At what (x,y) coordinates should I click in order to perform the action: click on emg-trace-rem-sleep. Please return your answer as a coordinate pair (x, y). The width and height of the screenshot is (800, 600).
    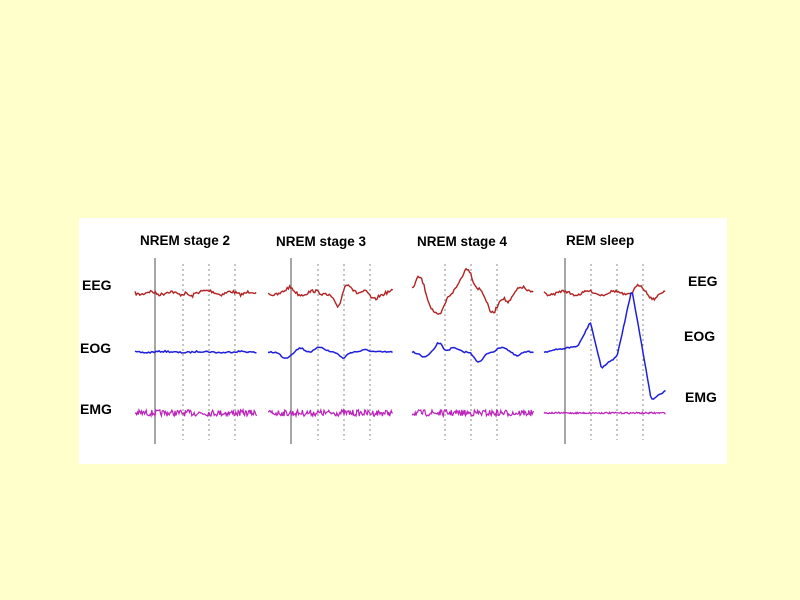
    Looking at the image, I should click on (604, 412).